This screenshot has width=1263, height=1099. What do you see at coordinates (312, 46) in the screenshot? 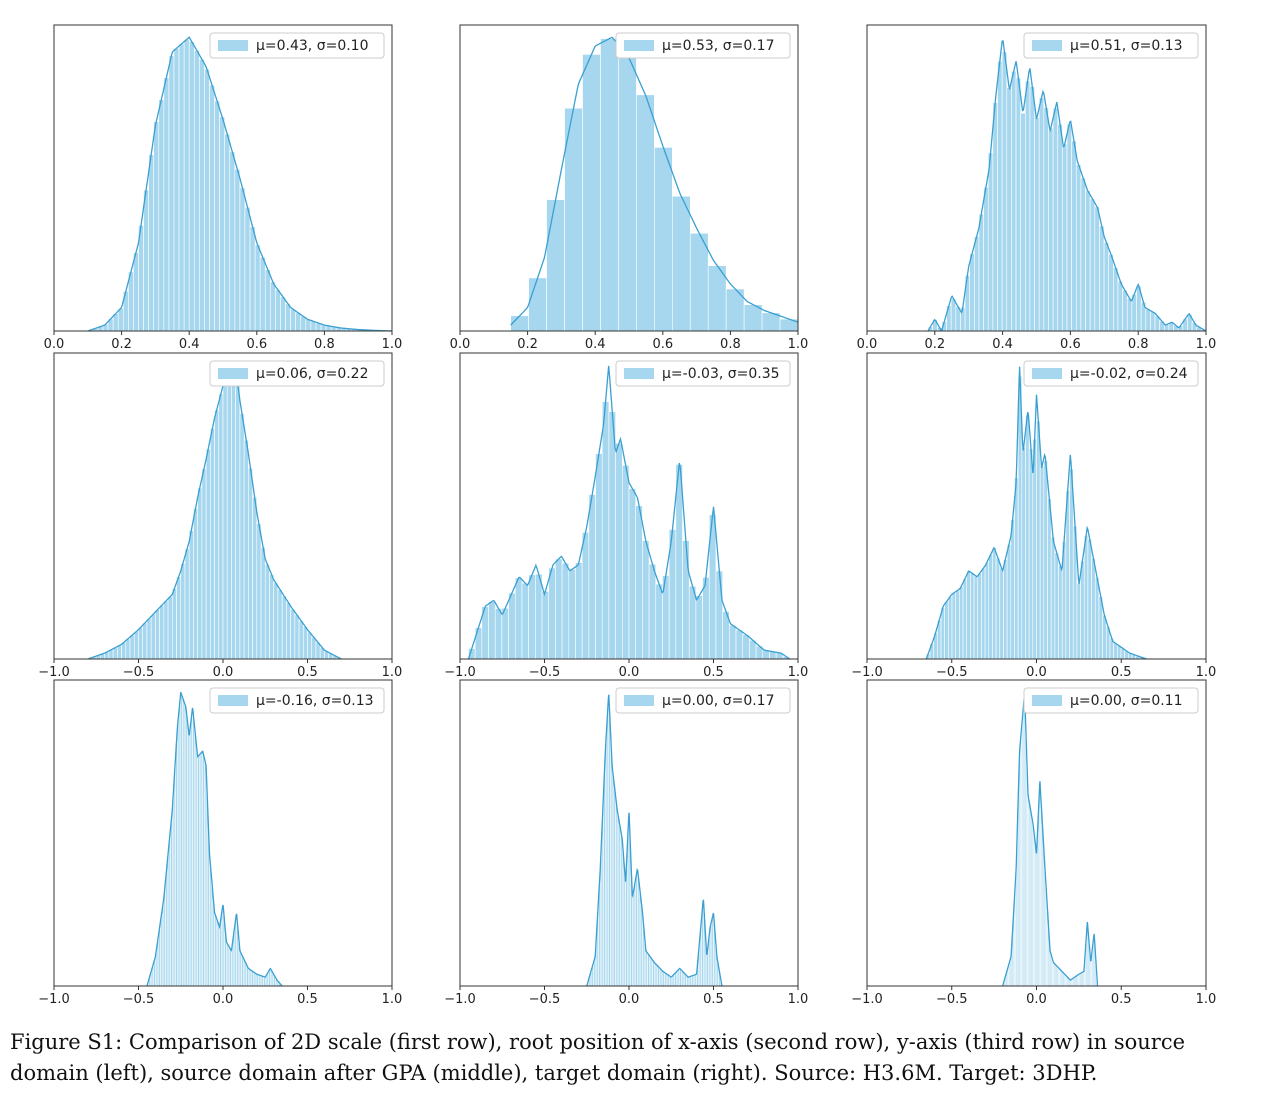
I see `legend-label: μ=0.43, σ=0.10` at bounding box center [312, 46].